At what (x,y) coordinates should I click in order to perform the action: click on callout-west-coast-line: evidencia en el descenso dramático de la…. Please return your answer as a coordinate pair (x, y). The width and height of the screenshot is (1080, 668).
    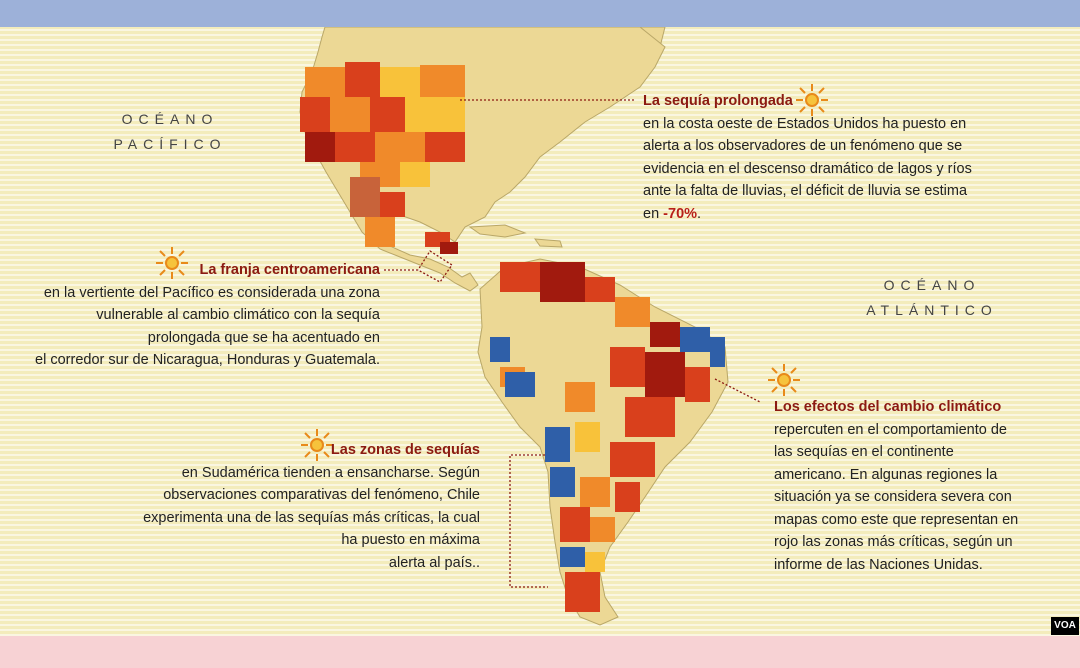
    Looking at the image, I should click on (807, 168).